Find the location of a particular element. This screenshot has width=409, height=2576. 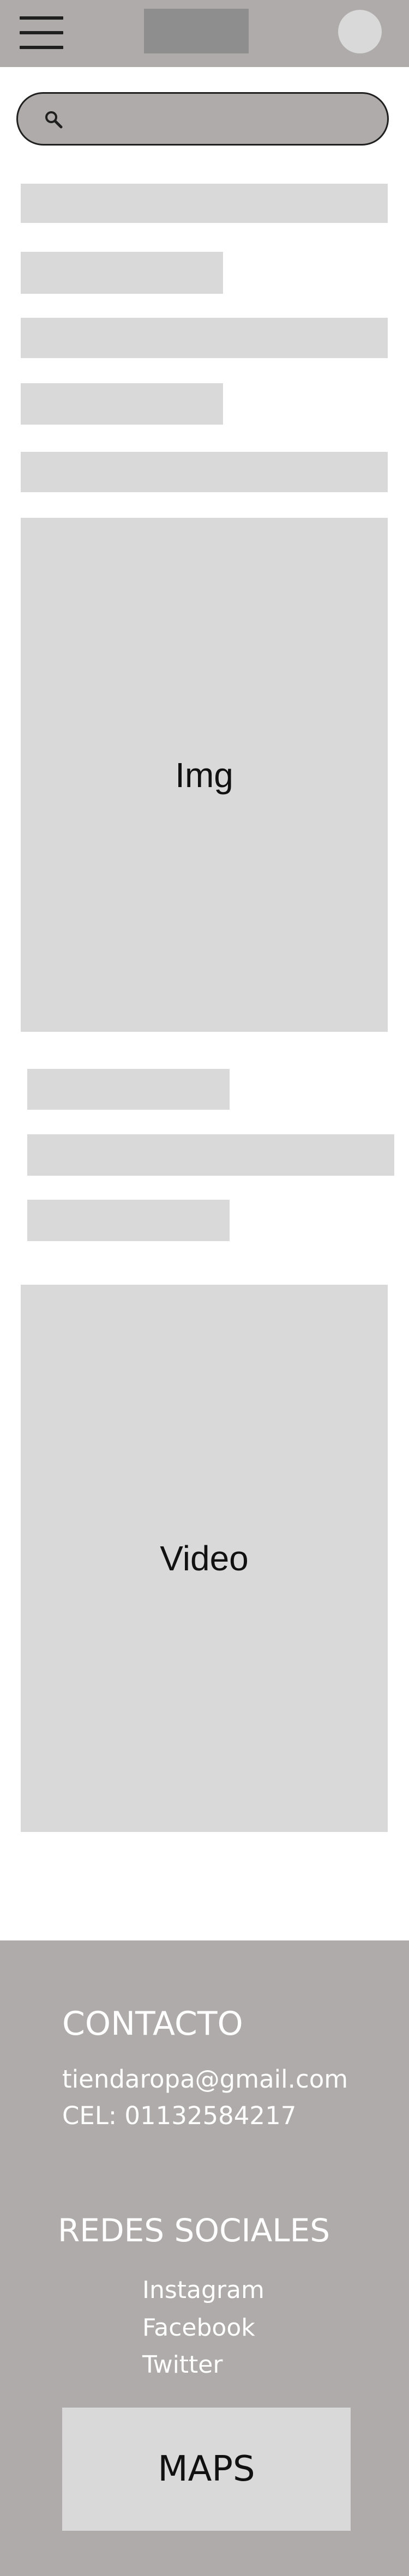

contact-heading: CONTACTO is located at coordinates (152, 2024).